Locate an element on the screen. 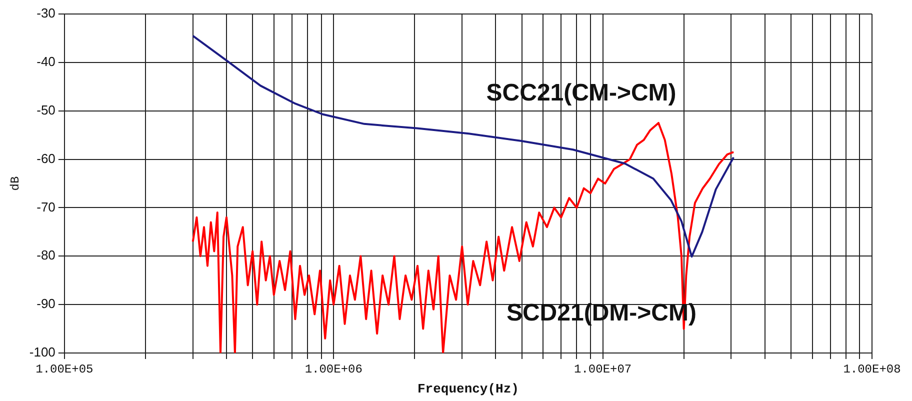  y-tick-label: -30 is located at coordinates (46, 13).